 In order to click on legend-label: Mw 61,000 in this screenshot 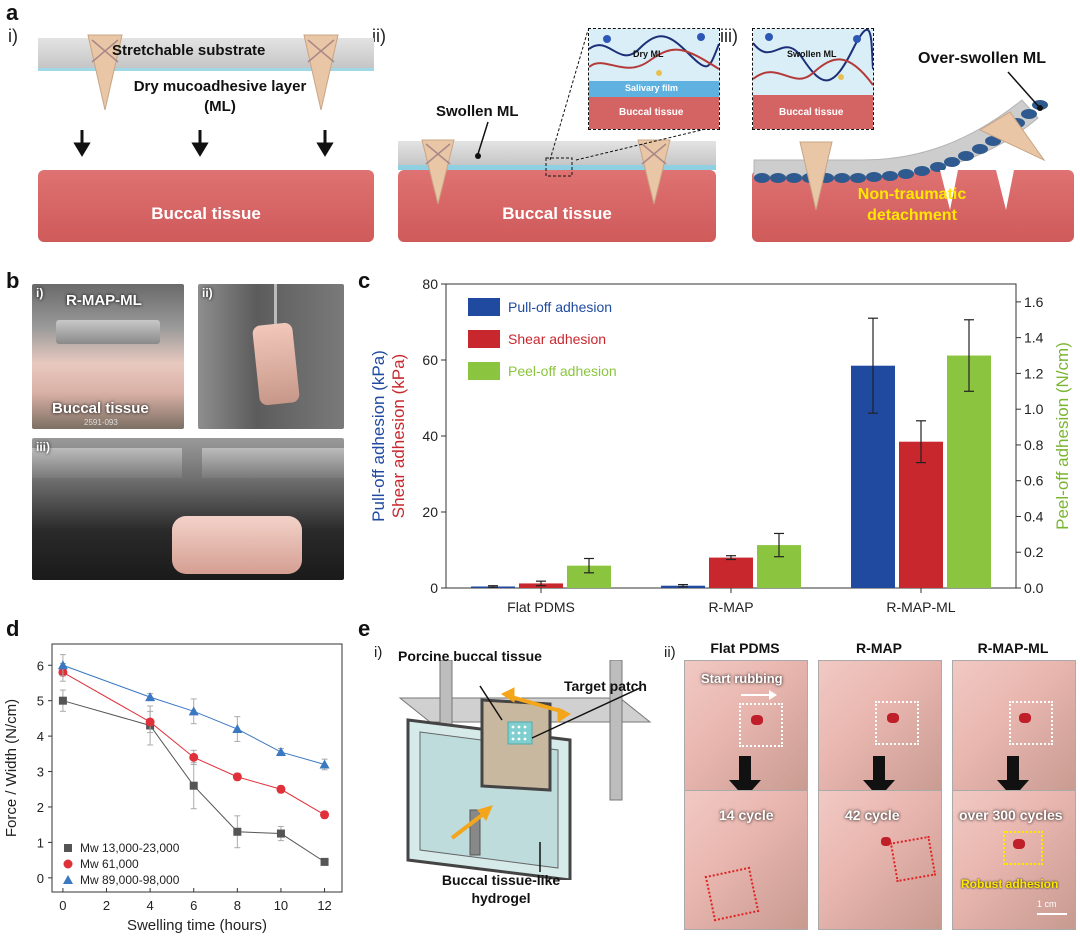, I will do `click(109, 864)`.